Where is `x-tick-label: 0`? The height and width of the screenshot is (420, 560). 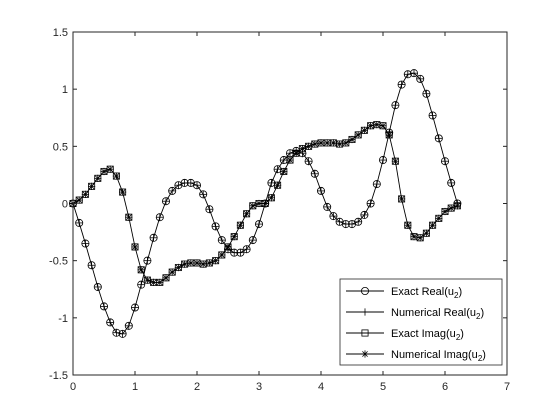
x-tick-label: 0 is located at coordinates (73, 387).